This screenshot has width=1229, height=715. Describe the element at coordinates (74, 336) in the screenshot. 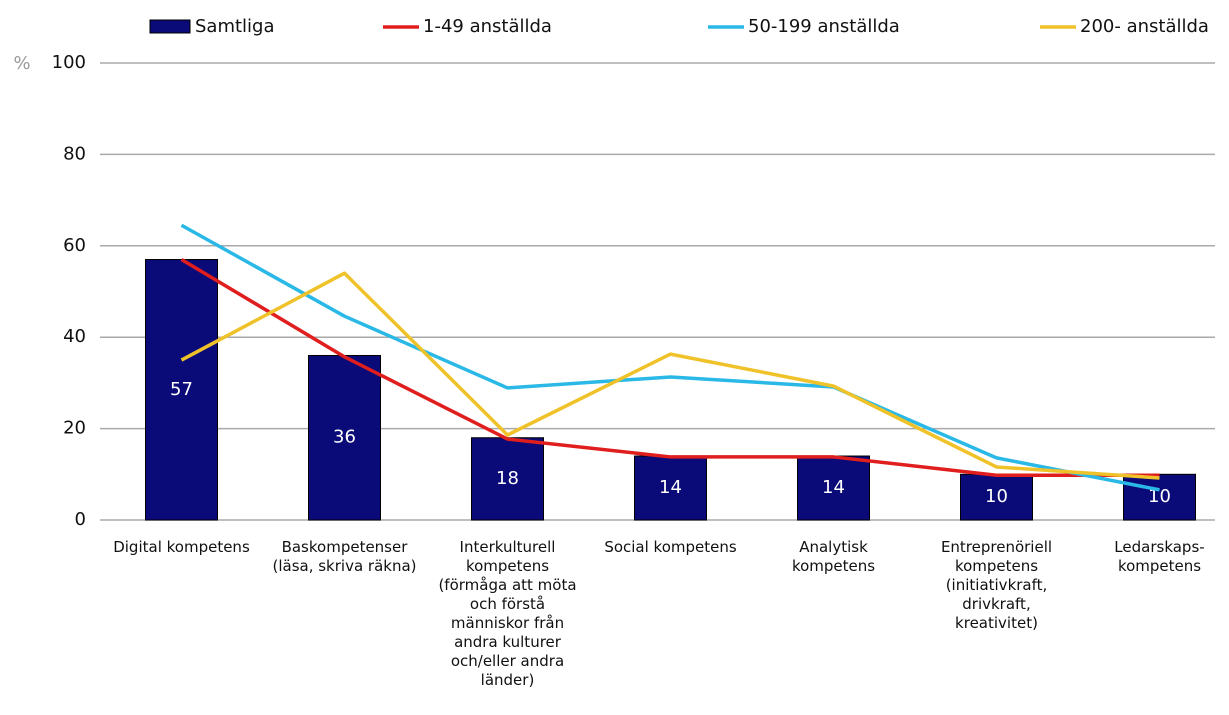

I see `y-tick-label: 40` at that location.